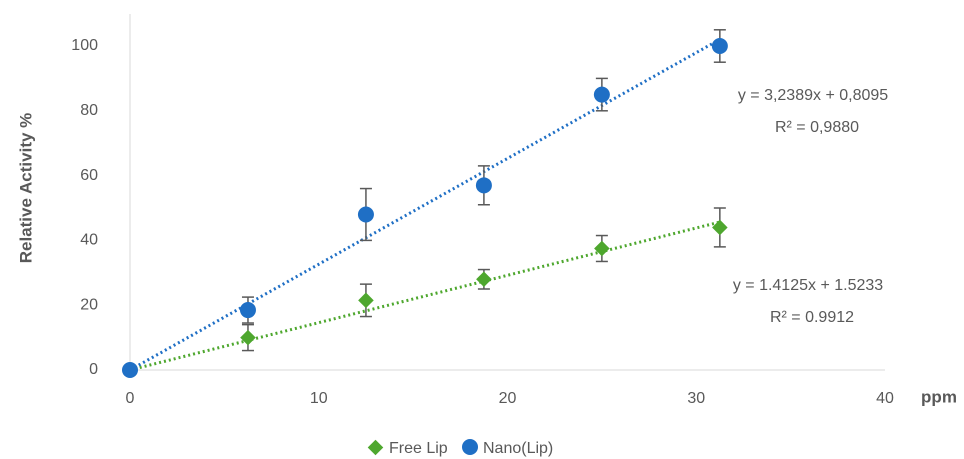 The width and height of the screenshot is (964, 459). What do you see at coordinates (817, 127) in the screenshot?
I see `nano-trendline-r2: R² = 0,9880` at bounding box center [817, 127].